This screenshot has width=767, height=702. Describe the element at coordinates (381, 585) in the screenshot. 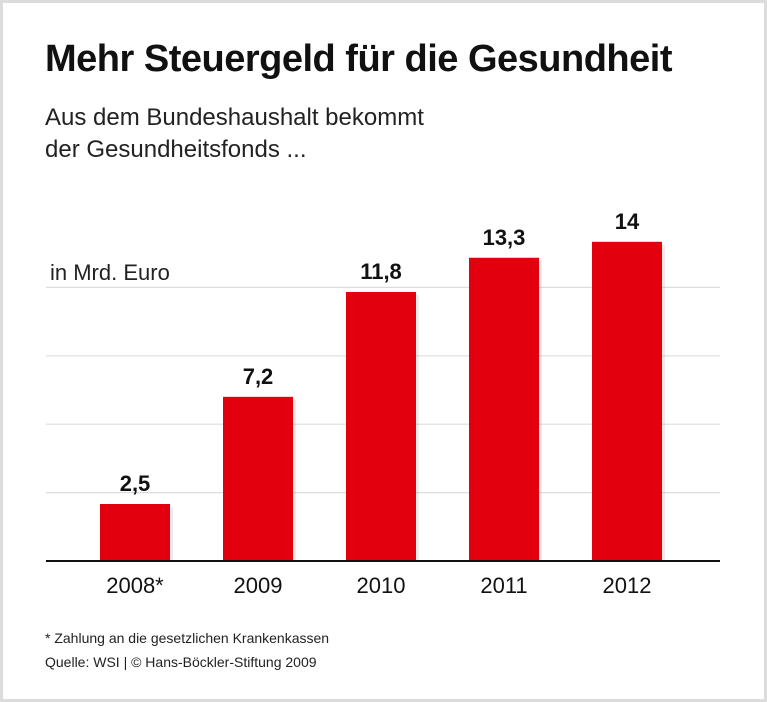

I see `x-tick-label: 2010` at that location.